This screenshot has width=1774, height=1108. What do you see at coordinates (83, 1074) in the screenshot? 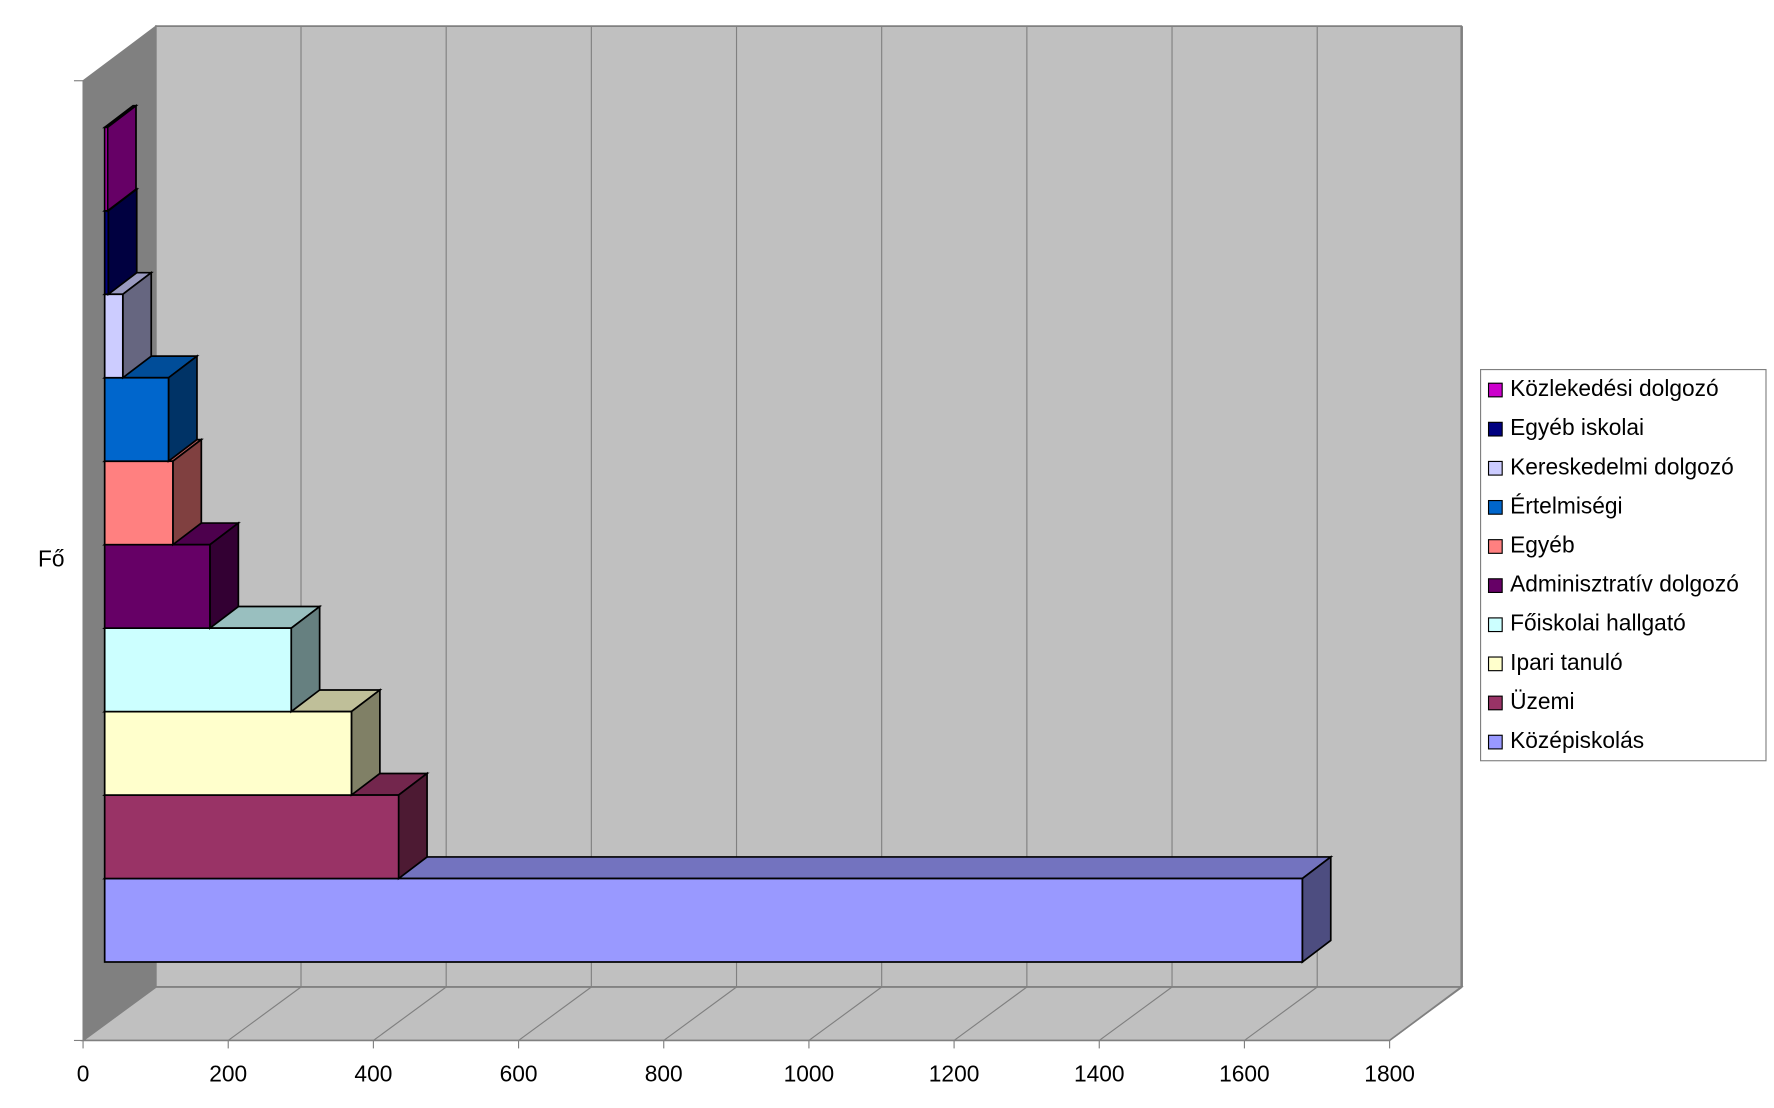
I see `x-tick-label: 0` at bounding box center [83, 1074].